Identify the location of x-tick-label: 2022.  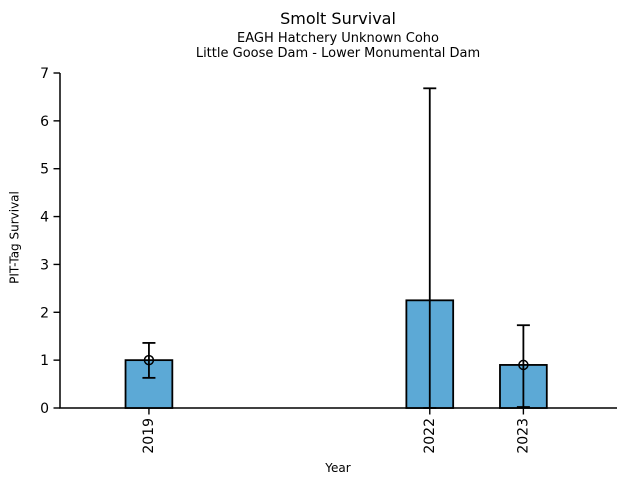
(430, 436).